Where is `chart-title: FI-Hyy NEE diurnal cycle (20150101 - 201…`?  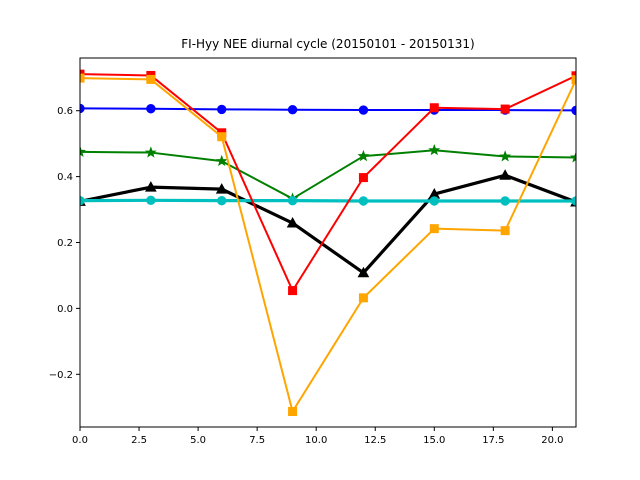 chart-title: FI-Hyy NEE diurnal cycle (20150101 - 201… is located at coordinates (327, 44).